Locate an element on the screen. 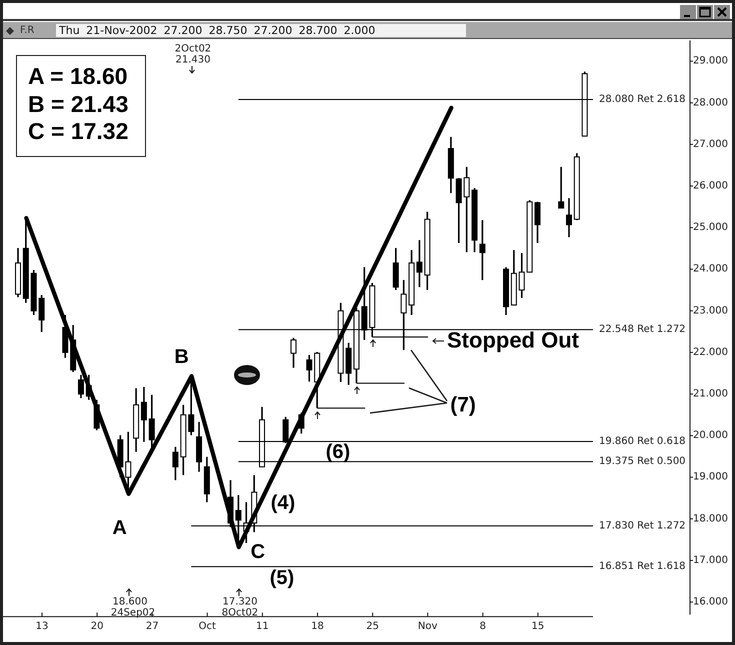 Image resolution: width=735 pixels, height=645 pixels. annotation: 17.320 is located at coordinates (240, 602).